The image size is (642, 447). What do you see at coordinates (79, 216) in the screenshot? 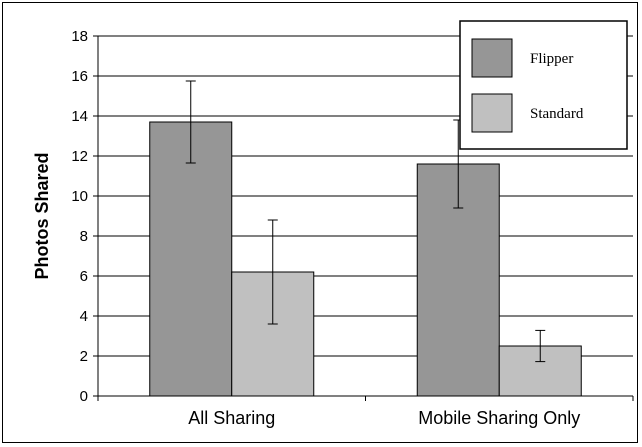
I see `y-tick-labels: 0 2 4 6 8 10 12 14 16 18` at bounding box center [79, 216].